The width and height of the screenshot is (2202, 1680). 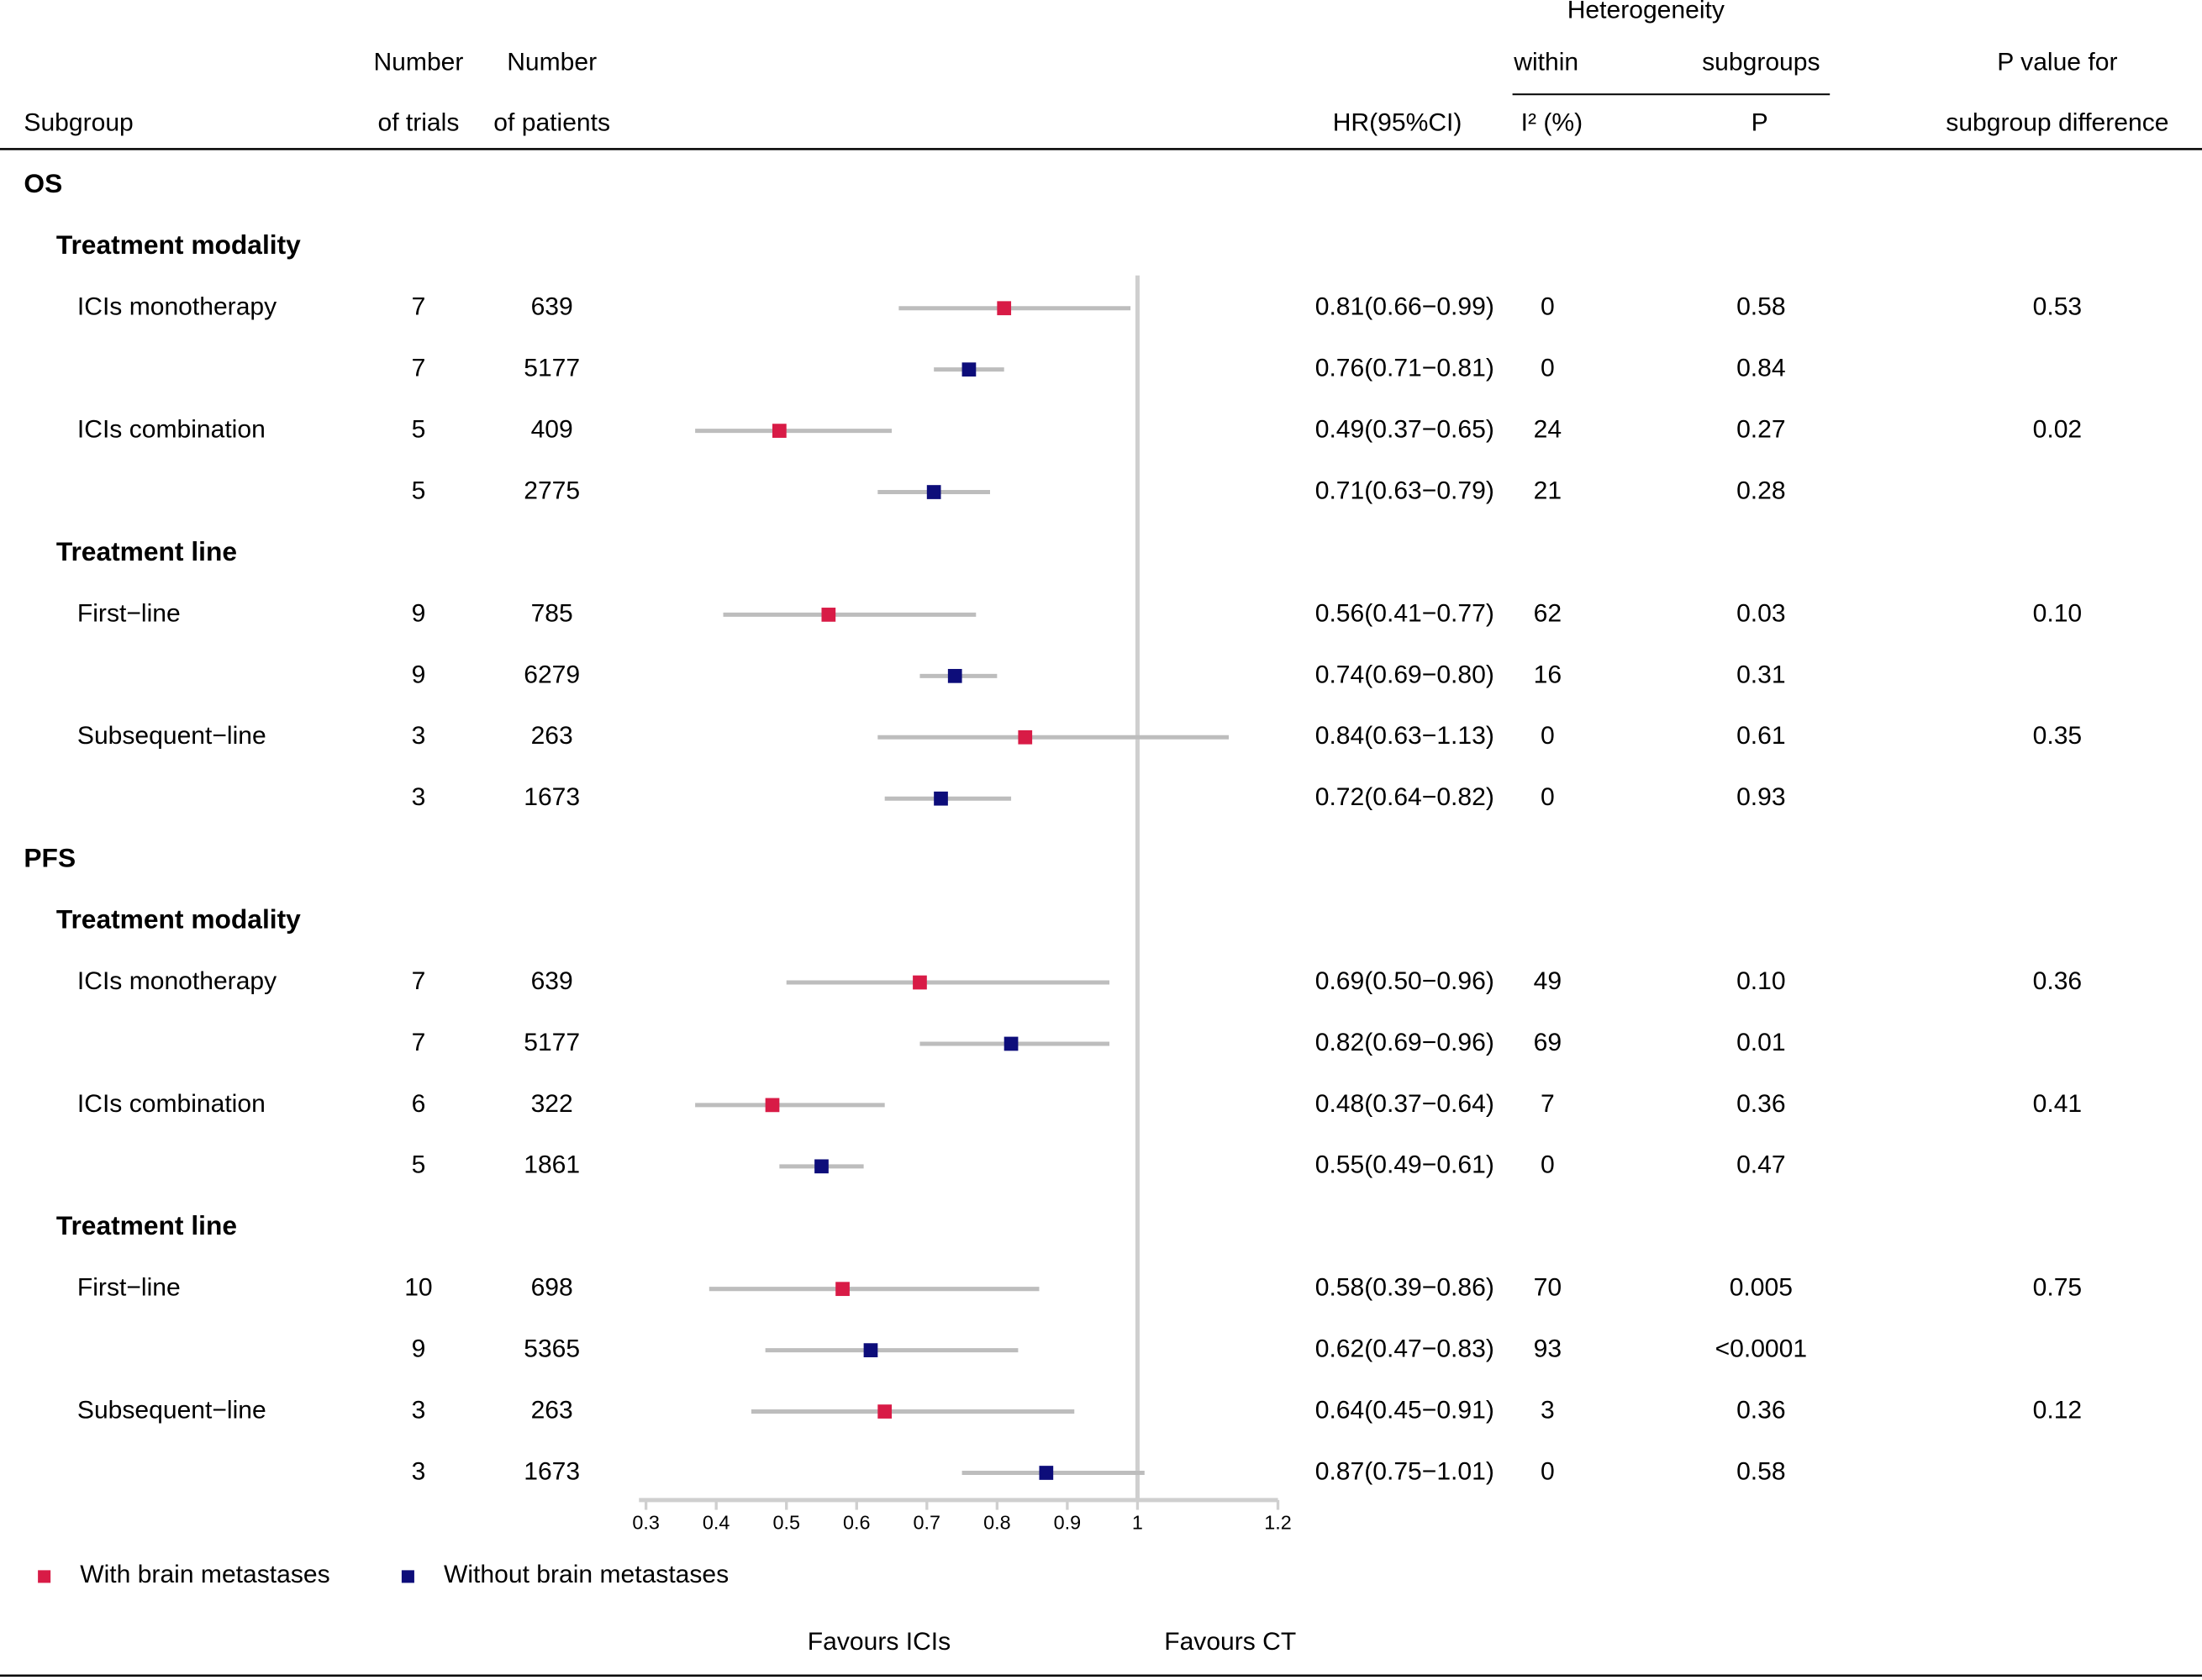 I want to click on legend-swatch, so click(x=407, y=1576).